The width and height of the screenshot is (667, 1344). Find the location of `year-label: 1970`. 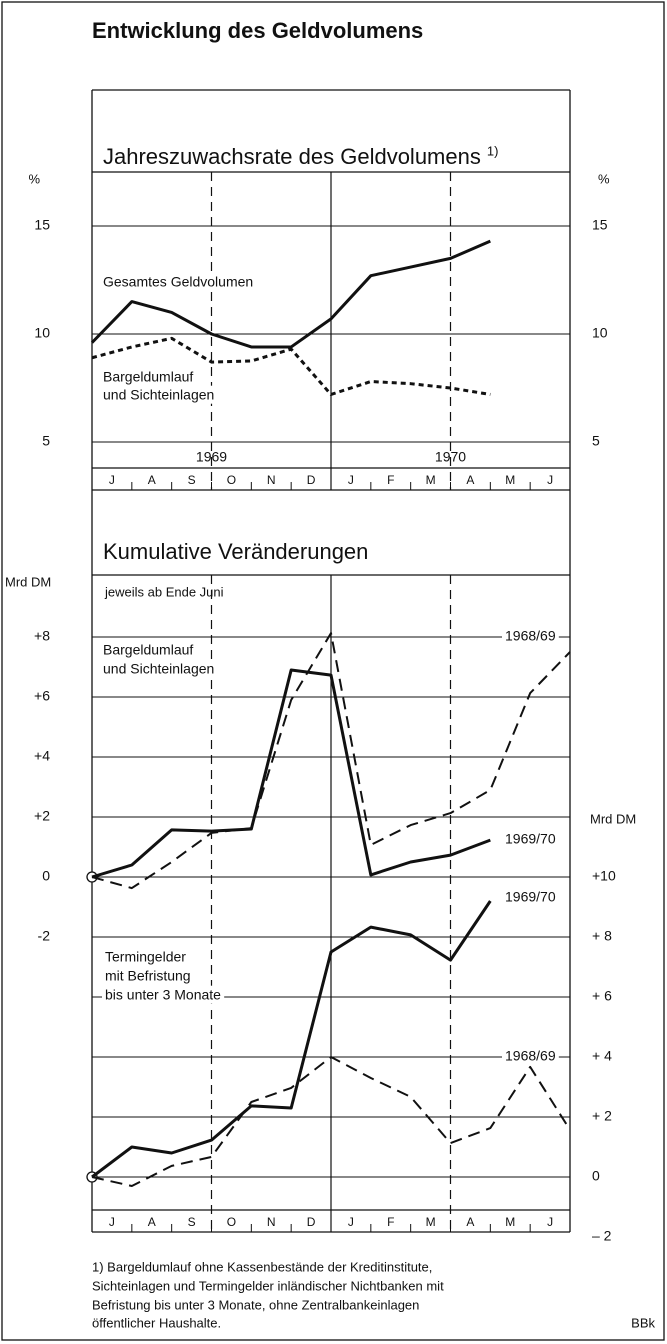

year-label: 1970 is located at coordinates (450, 457).